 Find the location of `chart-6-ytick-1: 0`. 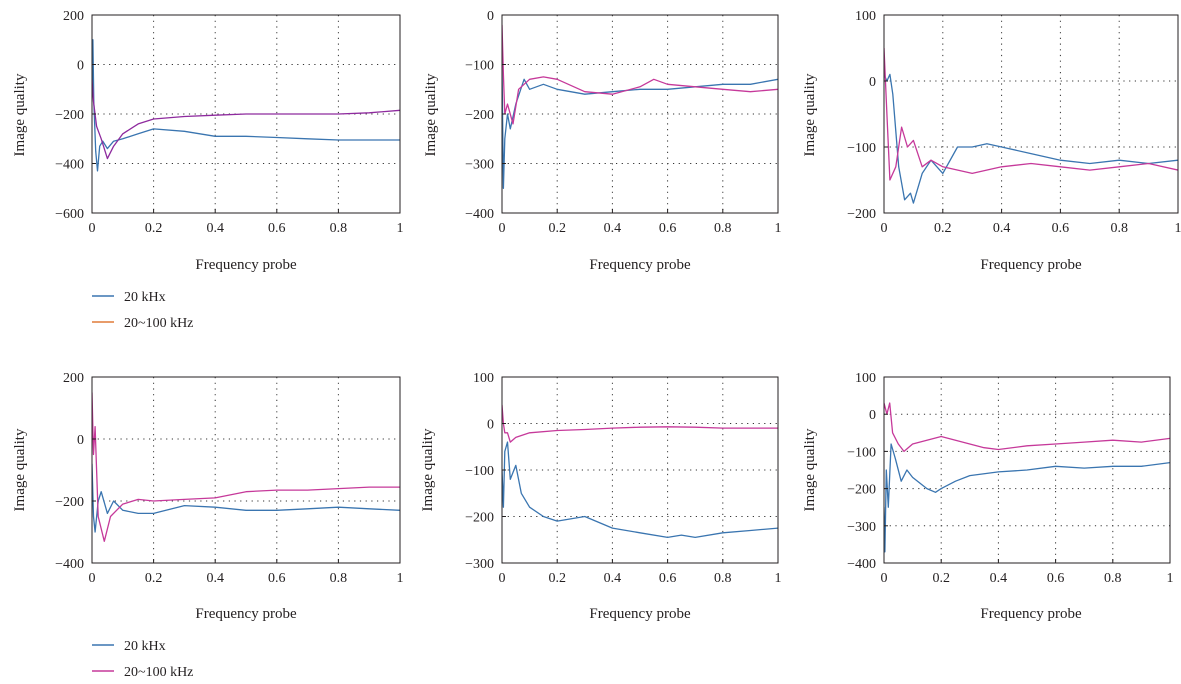

chart-6-ytick-1: 0 is located at coordinates (872, 415).